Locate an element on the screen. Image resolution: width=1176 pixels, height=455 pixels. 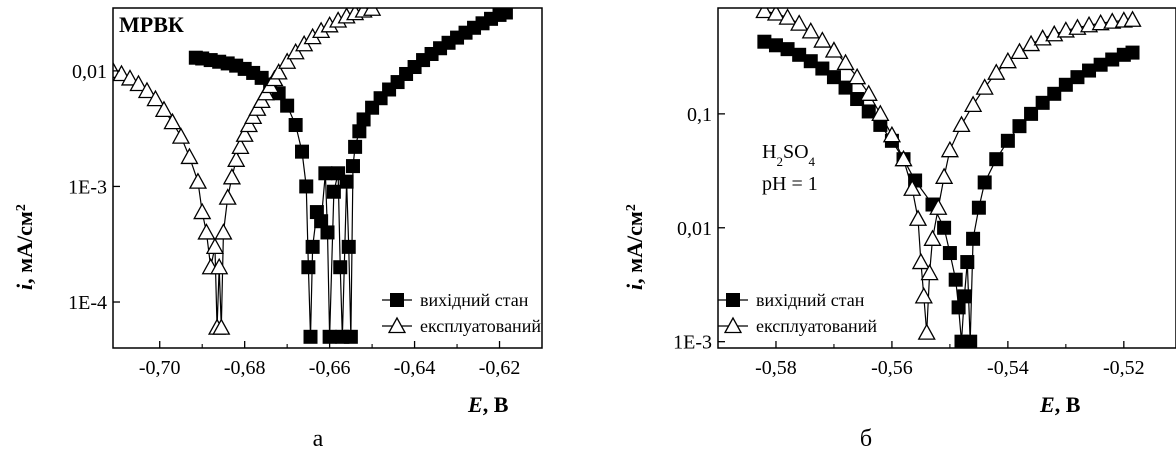
chart-b-y-axis-label: i, мА/см2 is located at coordinates (634, 247).